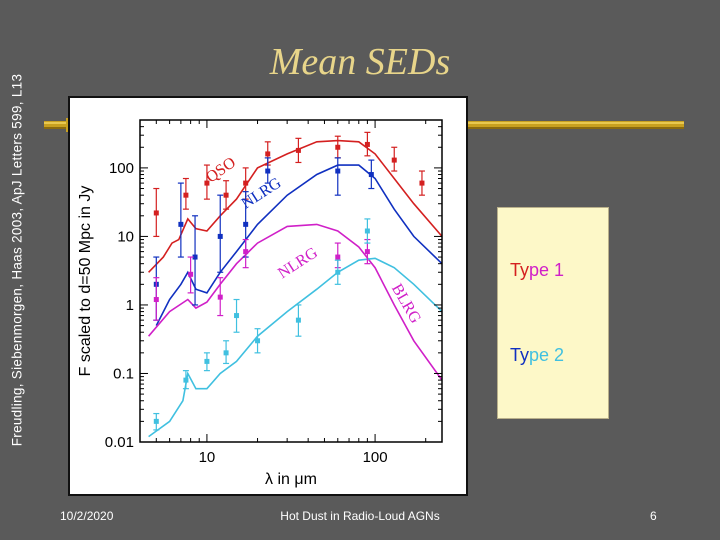 The image size is (720, 540). I want to click on series-0-curve, so click(295, 206).